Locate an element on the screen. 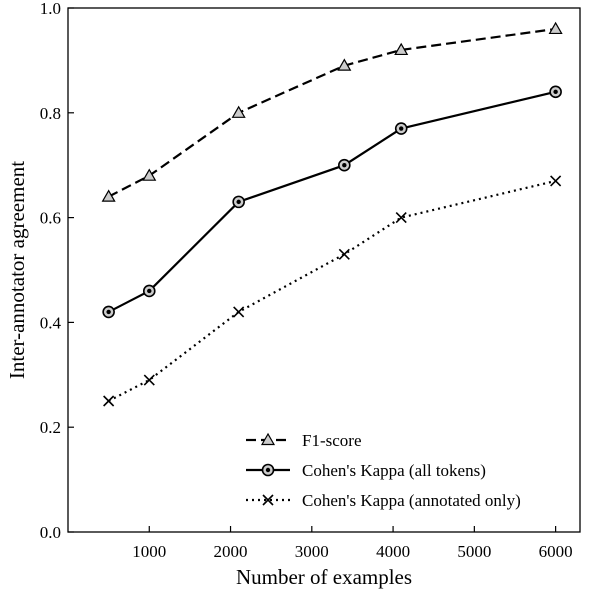 The image size is (596, 592). x-tick-label: 3000 is located at coordinates (312, 551).